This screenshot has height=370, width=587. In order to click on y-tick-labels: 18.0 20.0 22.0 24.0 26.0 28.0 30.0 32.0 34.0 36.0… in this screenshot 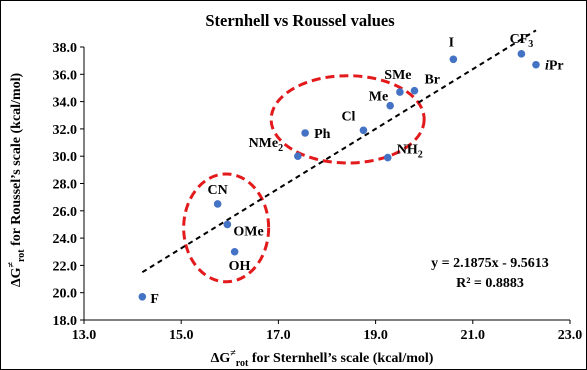, I will do `click(65, 185)`.